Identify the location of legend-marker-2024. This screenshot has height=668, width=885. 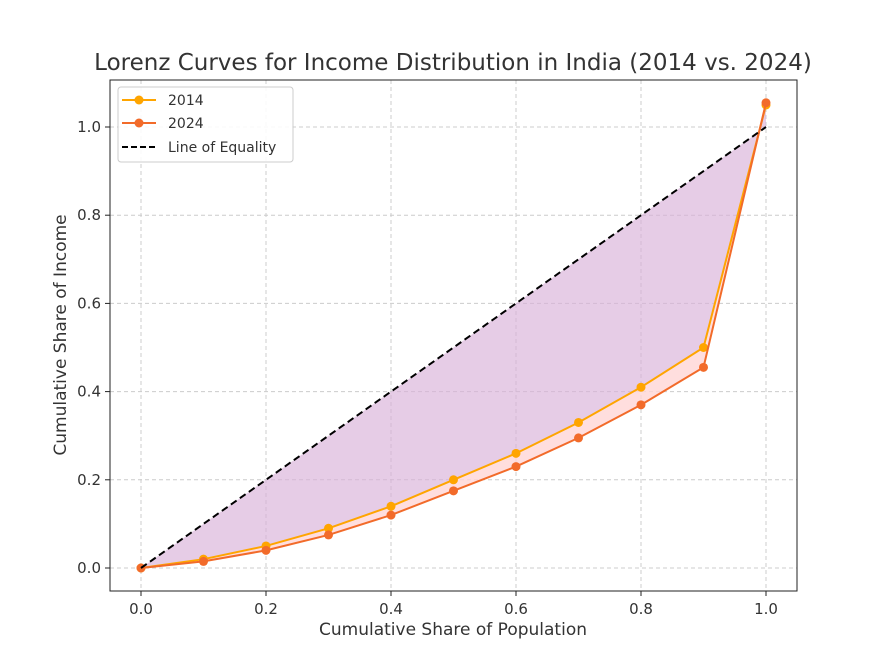
(139, 123).